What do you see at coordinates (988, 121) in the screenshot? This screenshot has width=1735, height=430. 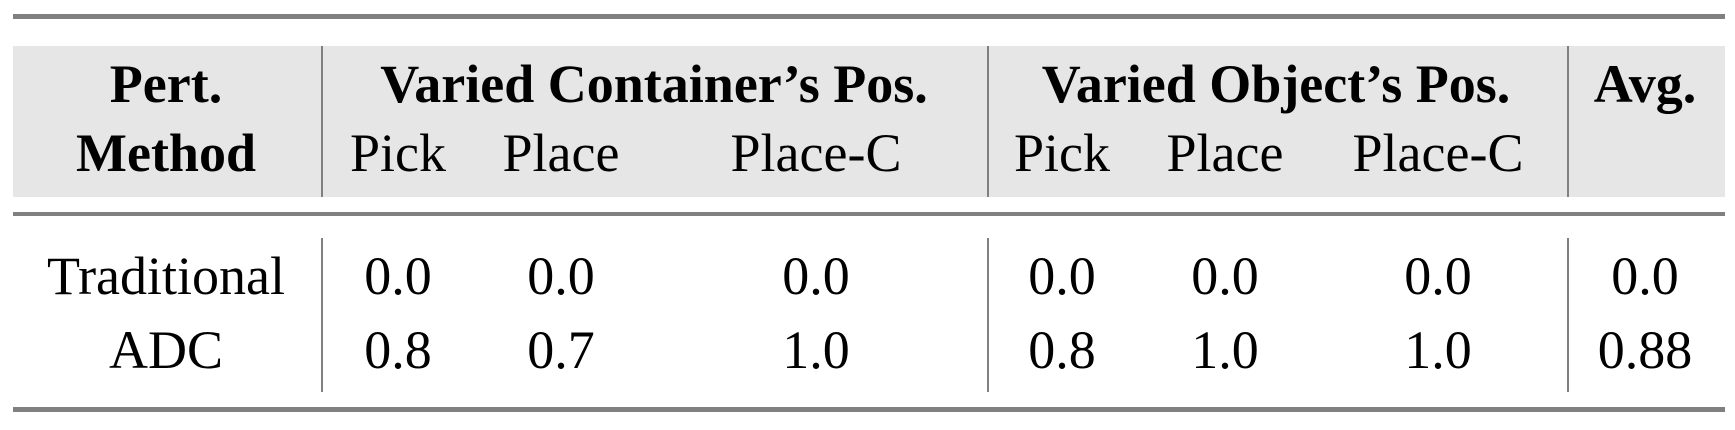 I see `divider-group` at bounding box center [988, 121].